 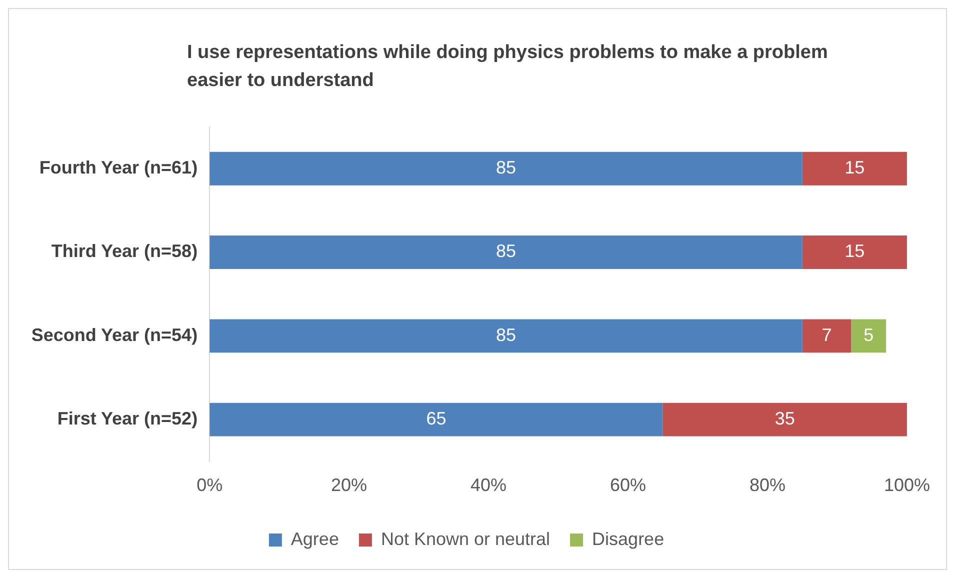 I want to click on x-tick-label: 80%, so click(x=767, y=485).